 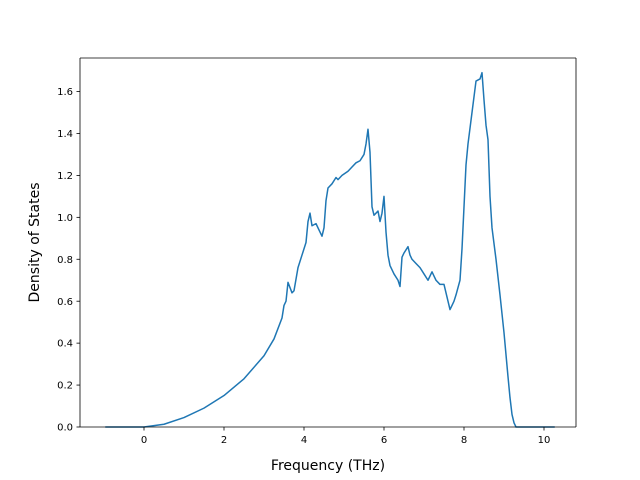 What do you see at coordinates (65, 260) in the screenshot?
I see `y-tick-label: 0.8` at bounding box center [65, 260].